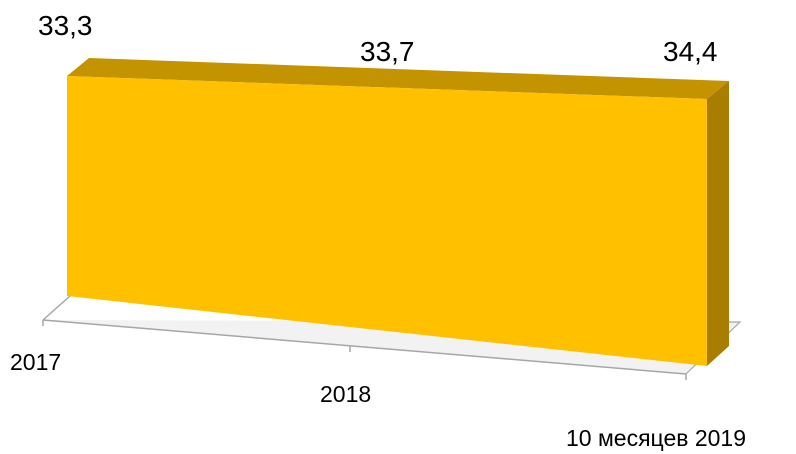 This screenshot has width=796, height=454. Describe the element at coordinates (65, 25) in the screenshot. I see `value-label-2017: 33,3` at that location.